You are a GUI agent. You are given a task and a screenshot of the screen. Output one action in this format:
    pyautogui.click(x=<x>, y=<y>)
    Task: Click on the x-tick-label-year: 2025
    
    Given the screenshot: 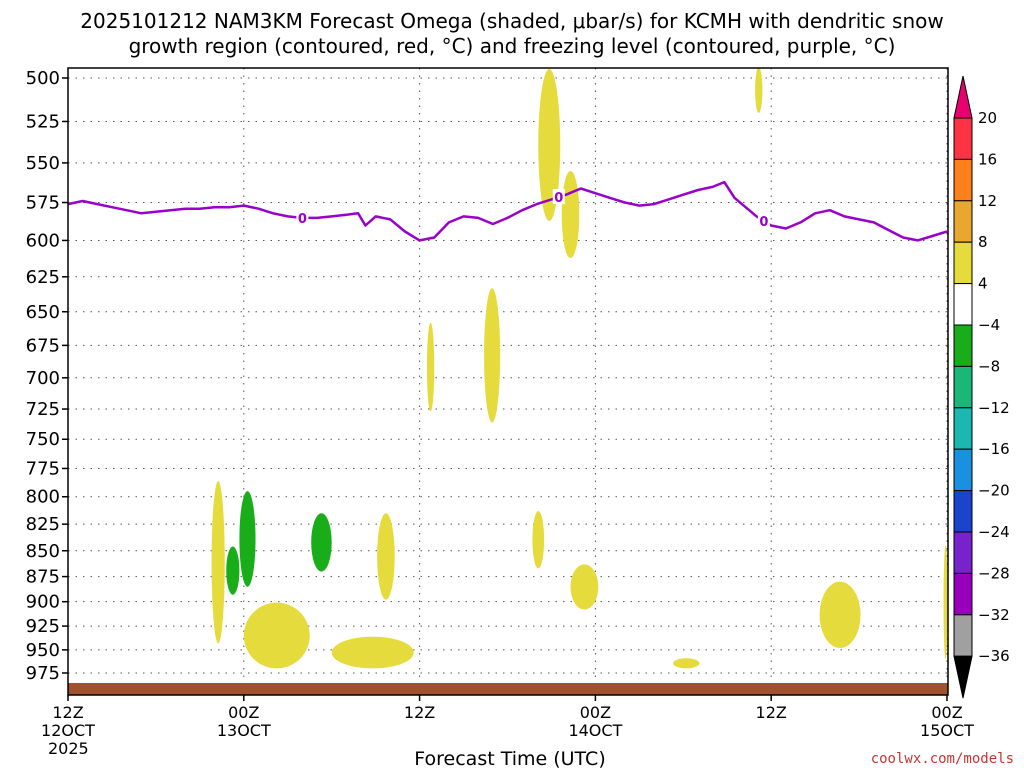 What is the action you would take?
    pyautogui.click(x=68, y=748)
    